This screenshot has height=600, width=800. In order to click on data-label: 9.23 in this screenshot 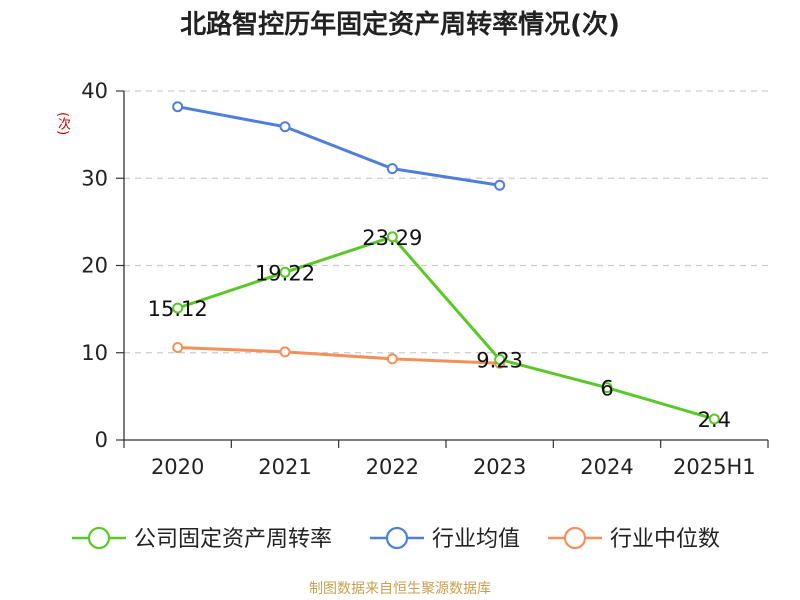, I will do `click(499, 360)`.